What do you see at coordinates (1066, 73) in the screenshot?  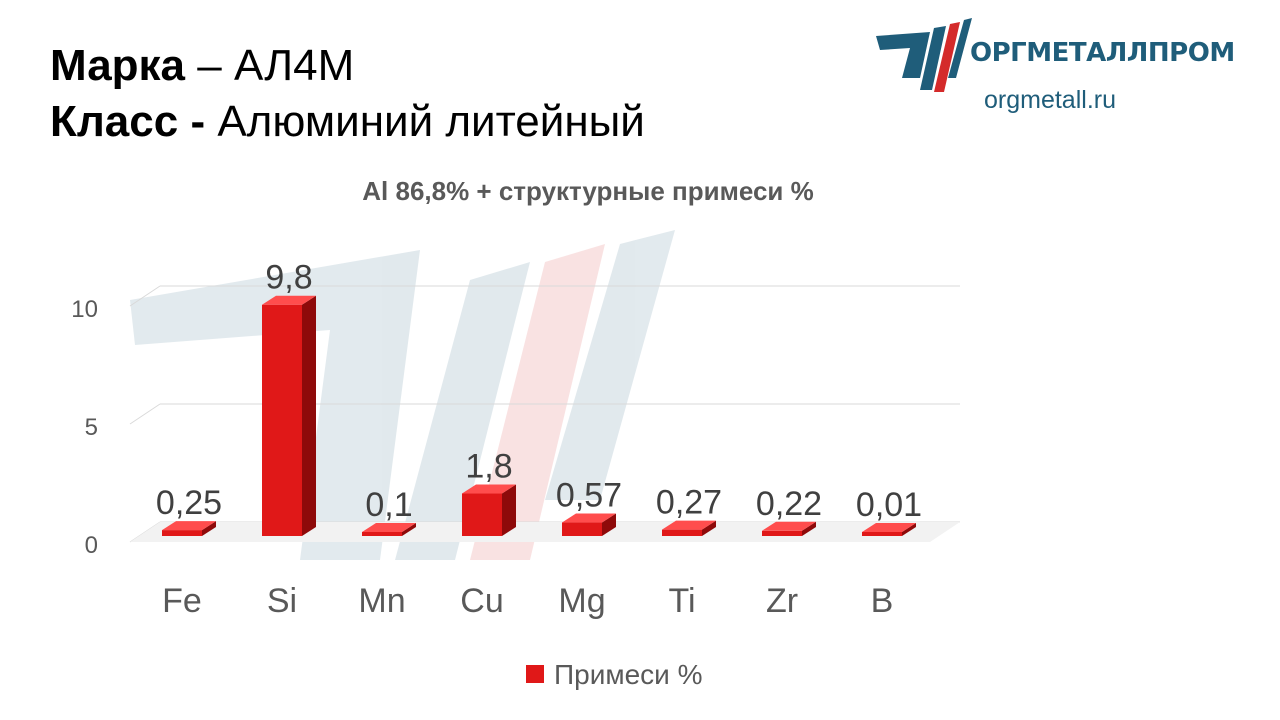 I see `brand-logo: ОРГМЕТАЛЛПРОМ orgmetall.ru` at bounding box center [1066, 73].